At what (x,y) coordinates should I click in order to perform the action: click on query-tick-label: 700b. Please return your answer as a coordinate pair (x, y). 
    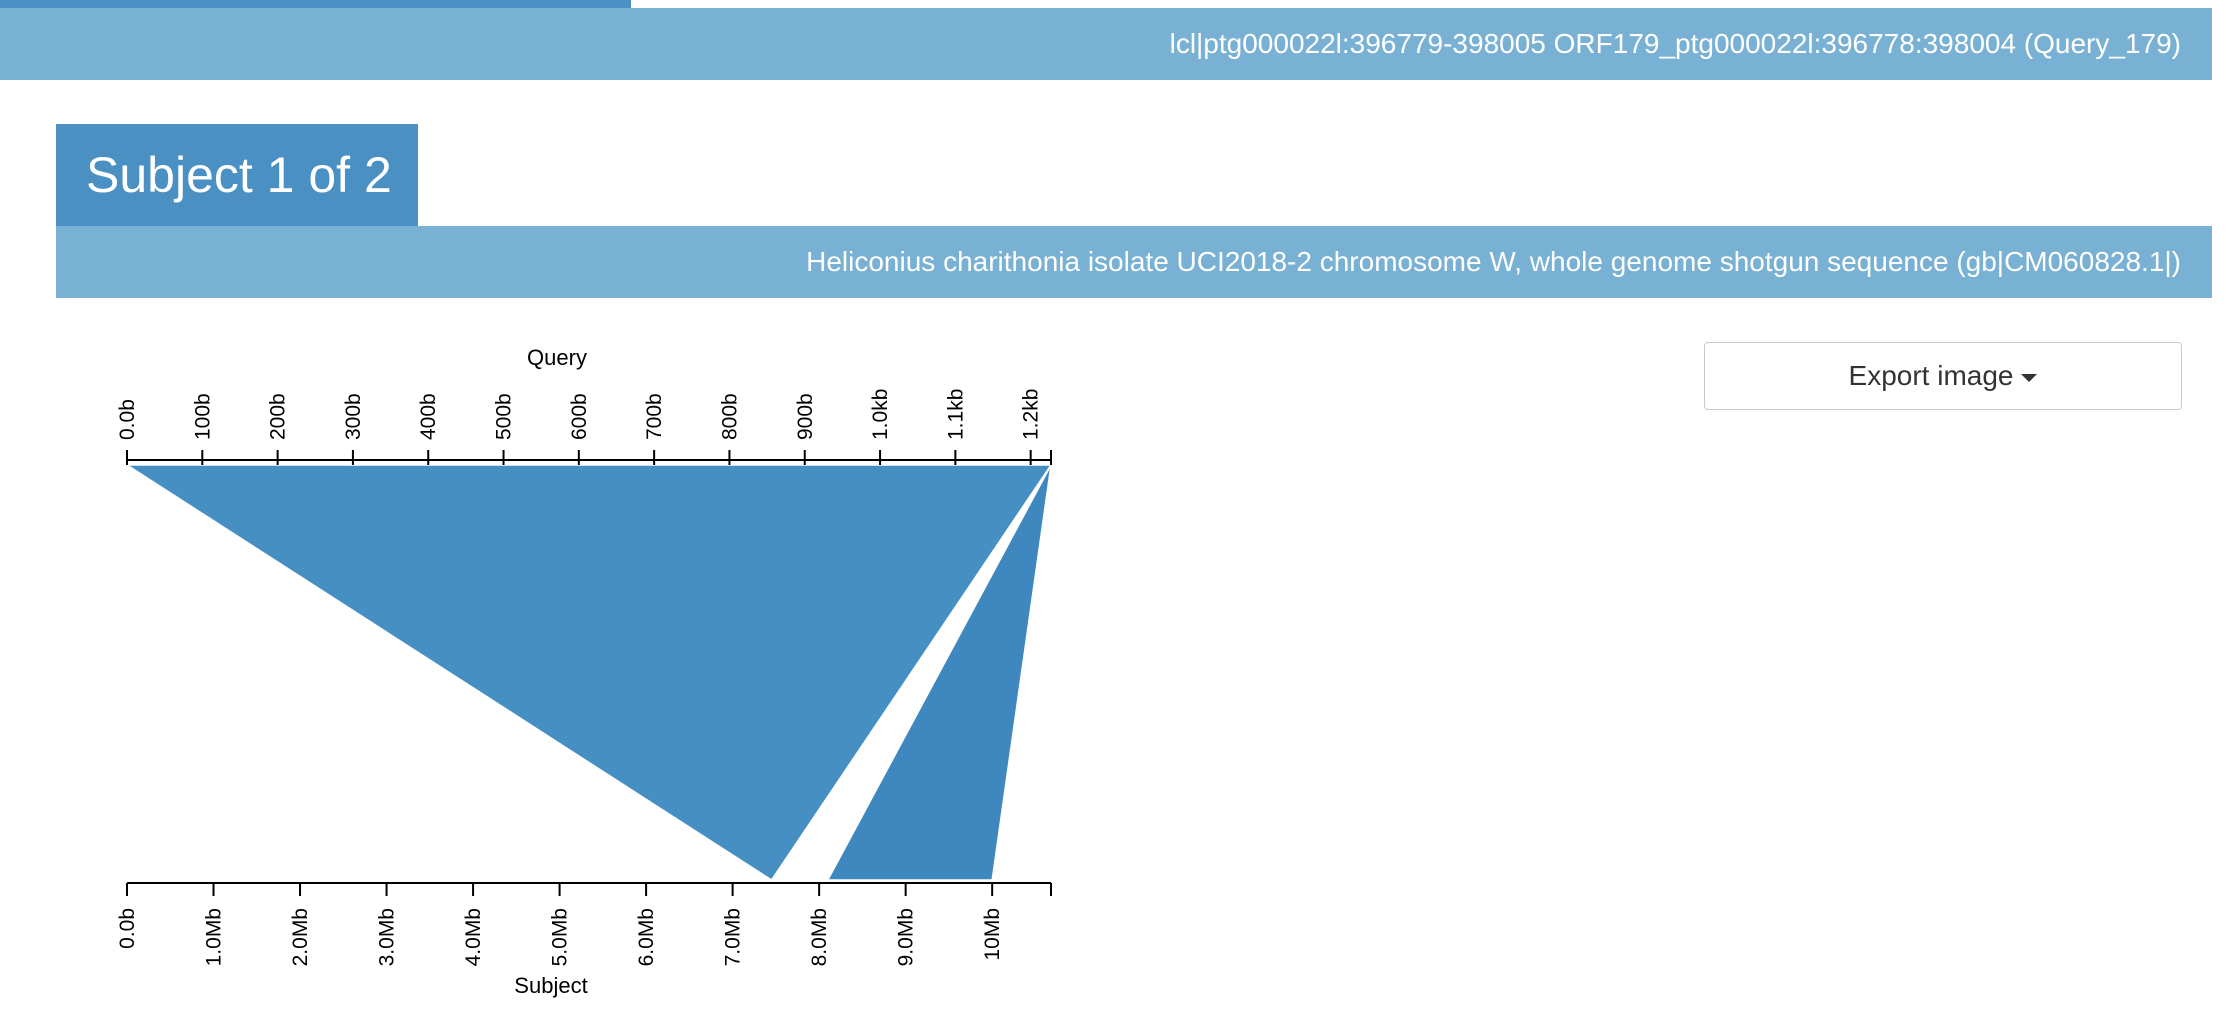
    Looking at the image, I should click on (654, 416).